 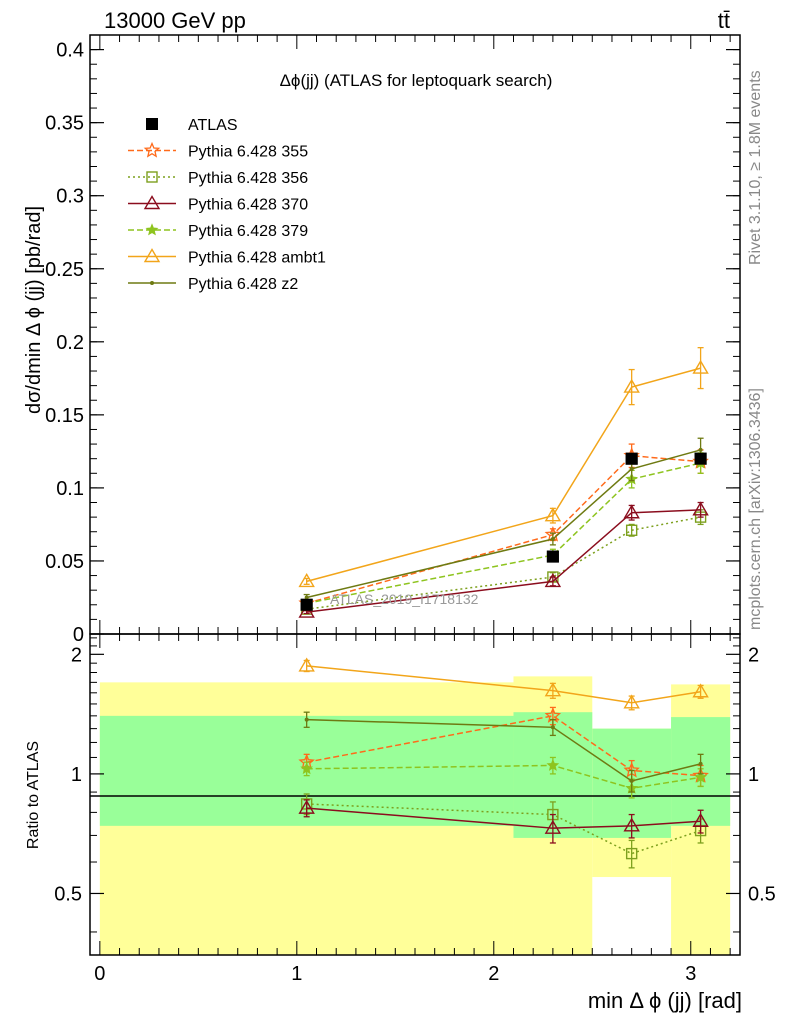 What do you see at coordinates (755, 167) in the screenshot?
I see `rivet-label: Rivet 3.1.10, ≥ 1.8M events` at bounding box center [755, 167].